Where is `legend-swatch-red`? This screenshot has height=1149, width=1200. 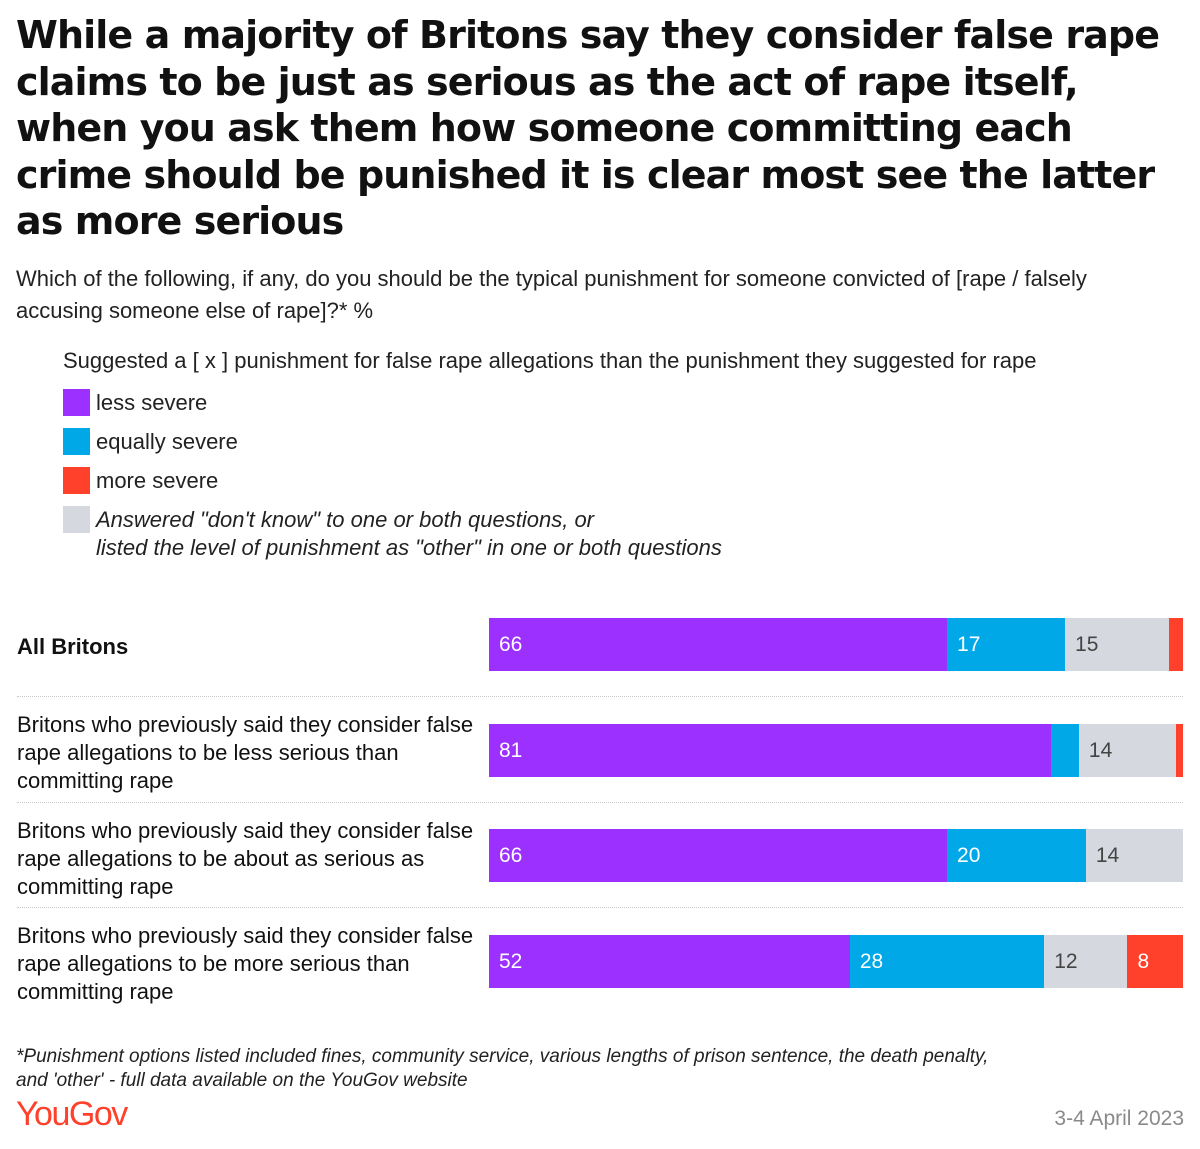
legend-swatch-red is located at coordinates (76, 480).